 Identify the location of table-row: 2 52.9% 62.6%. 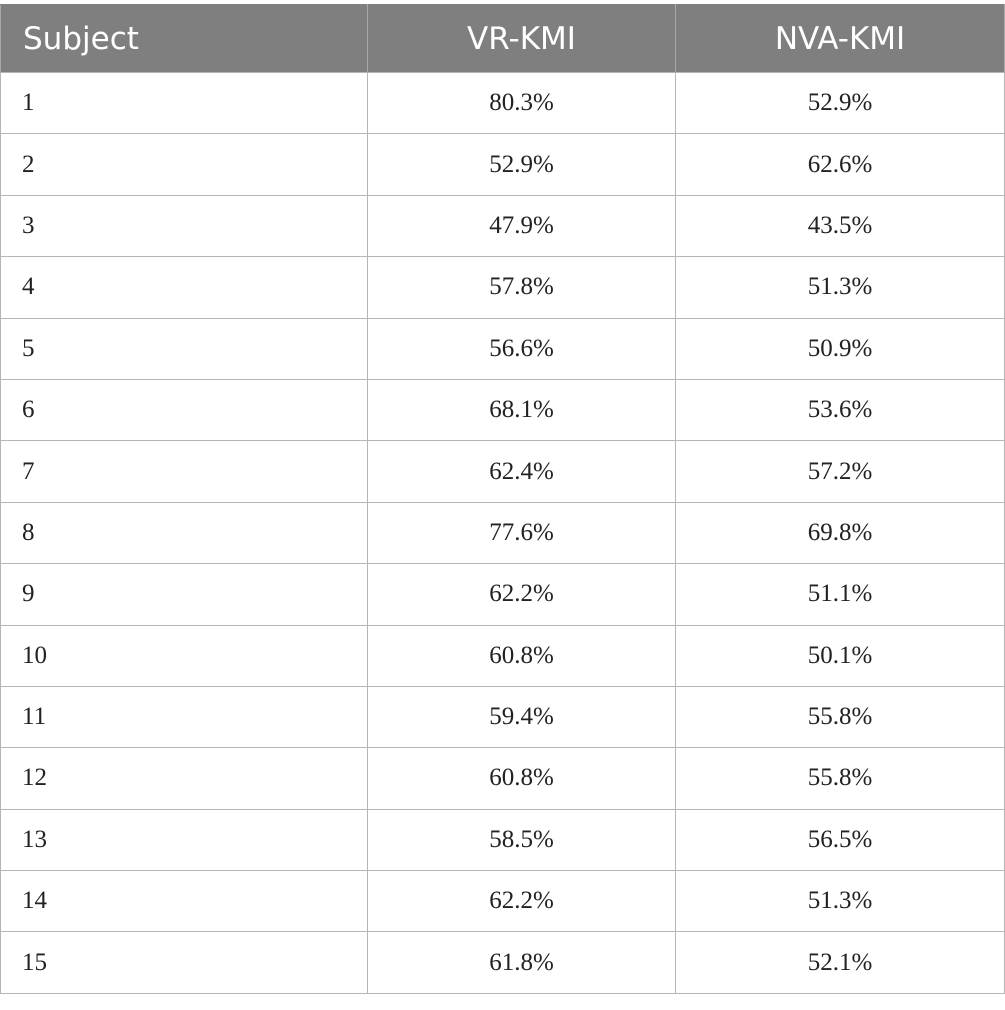
(502, 164).